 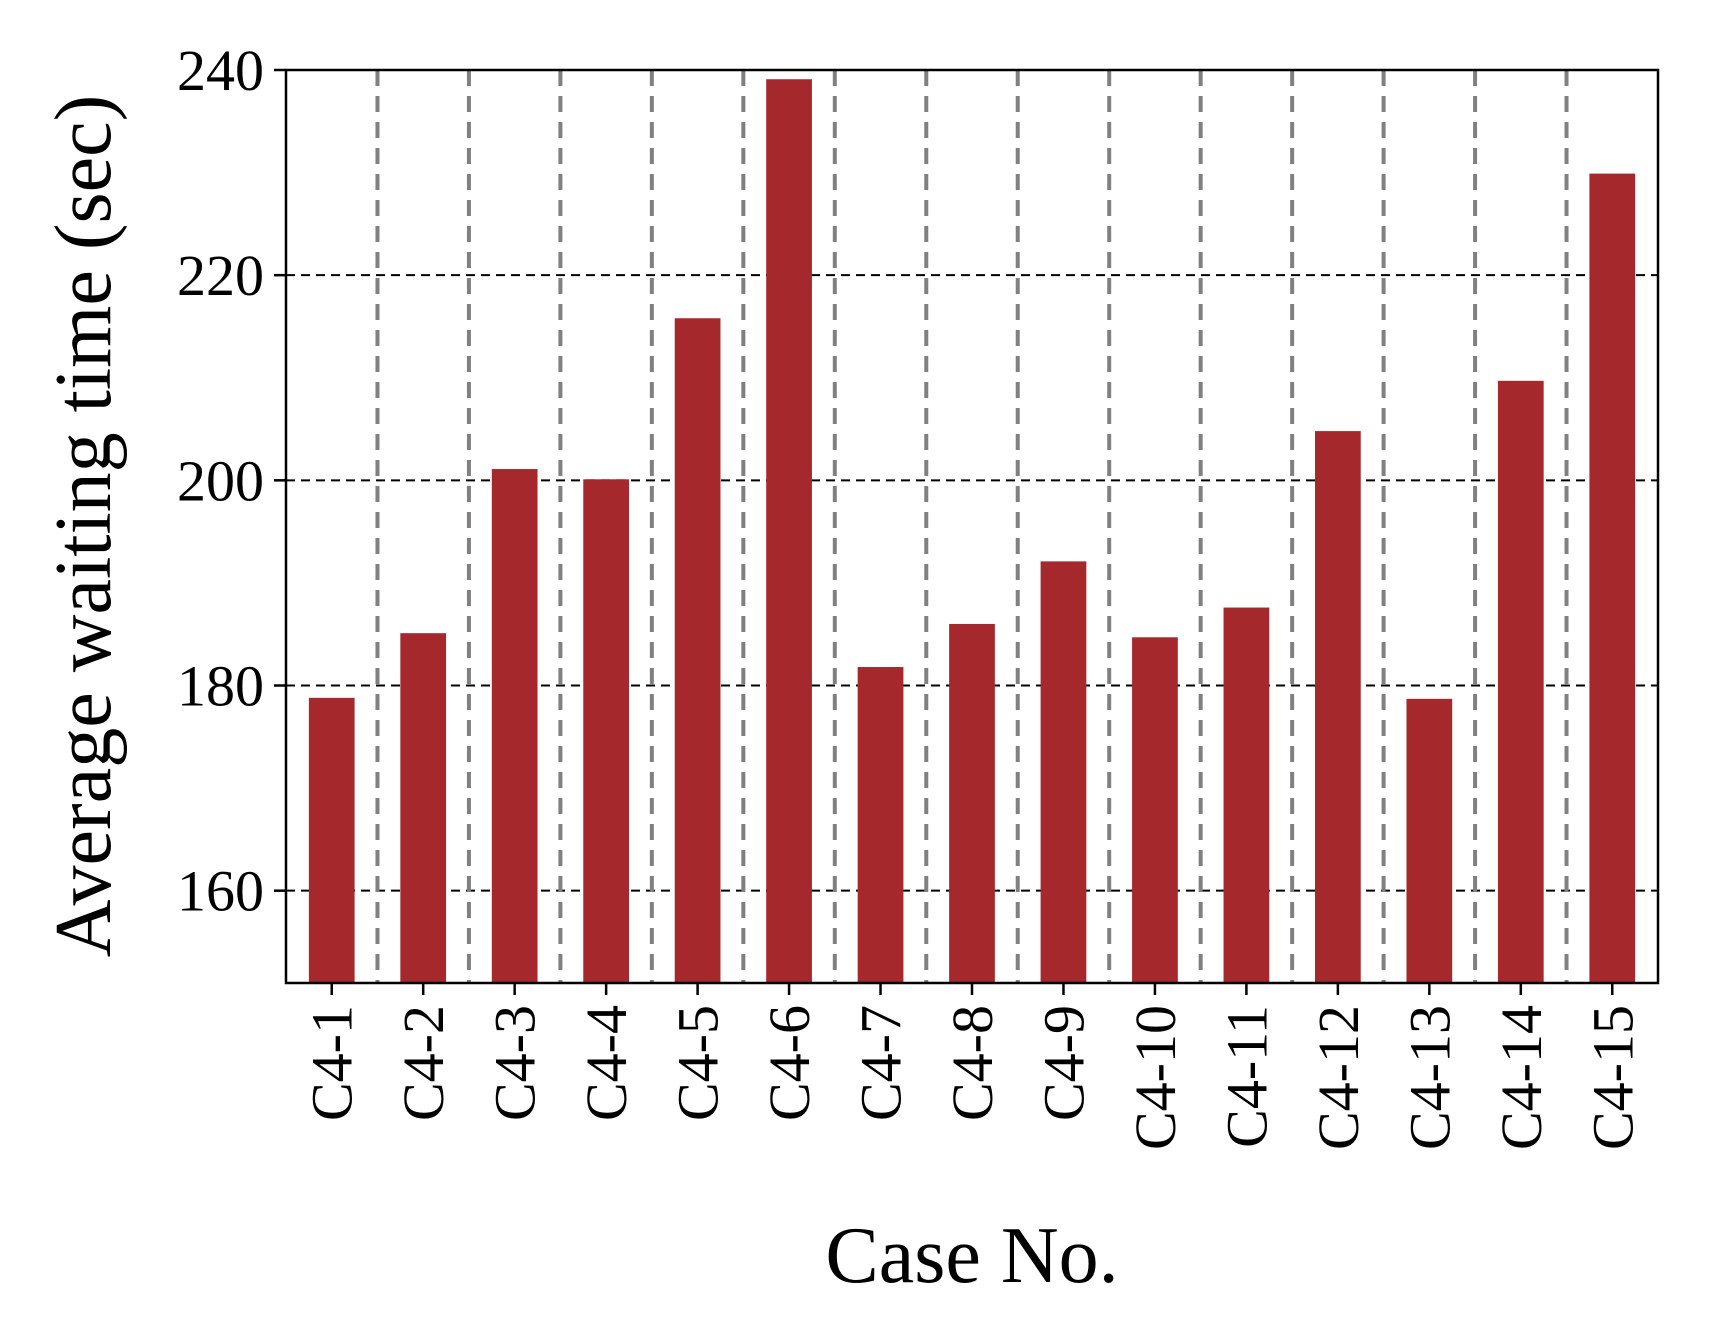 What do you see at coordinates (220, 480) in the screenshot?
I see `y-tick-label: 200` at bounding box center [220, 480].